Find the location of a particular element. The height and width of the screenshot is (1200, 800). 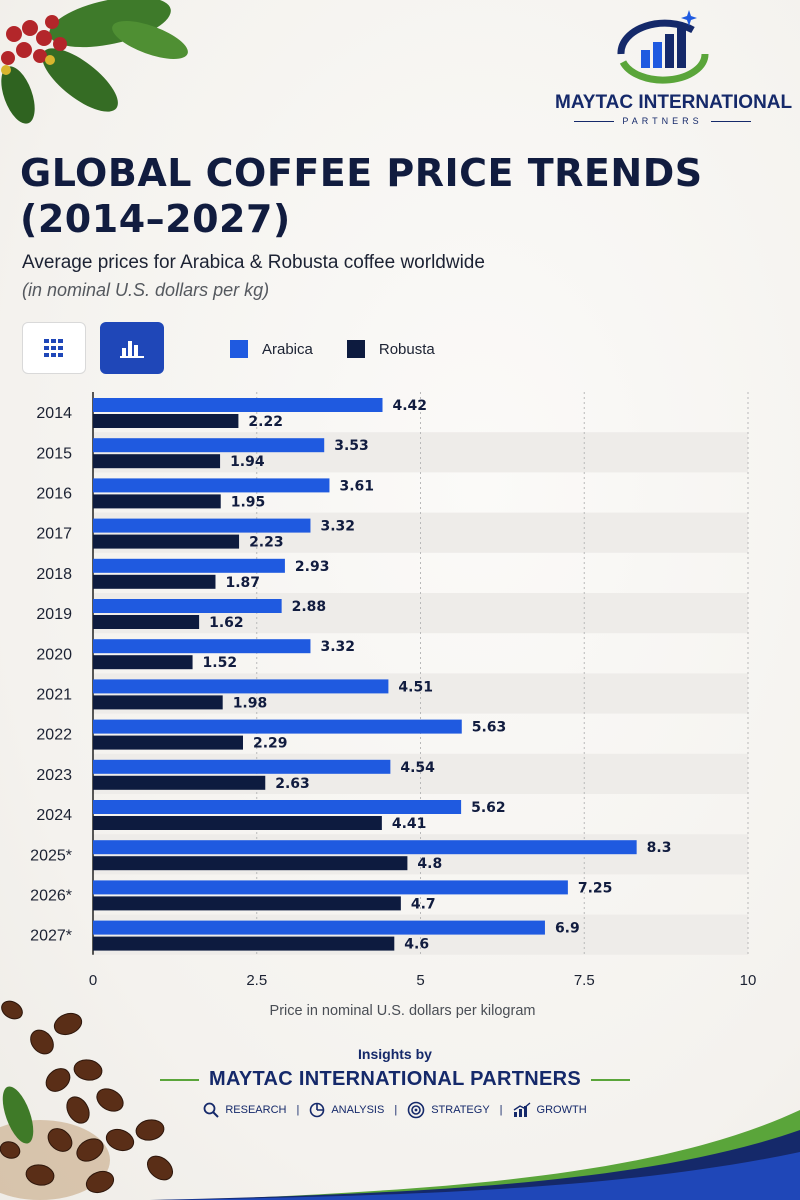

data-label-robusta: 1.62 is located at coordinates (226, 623).